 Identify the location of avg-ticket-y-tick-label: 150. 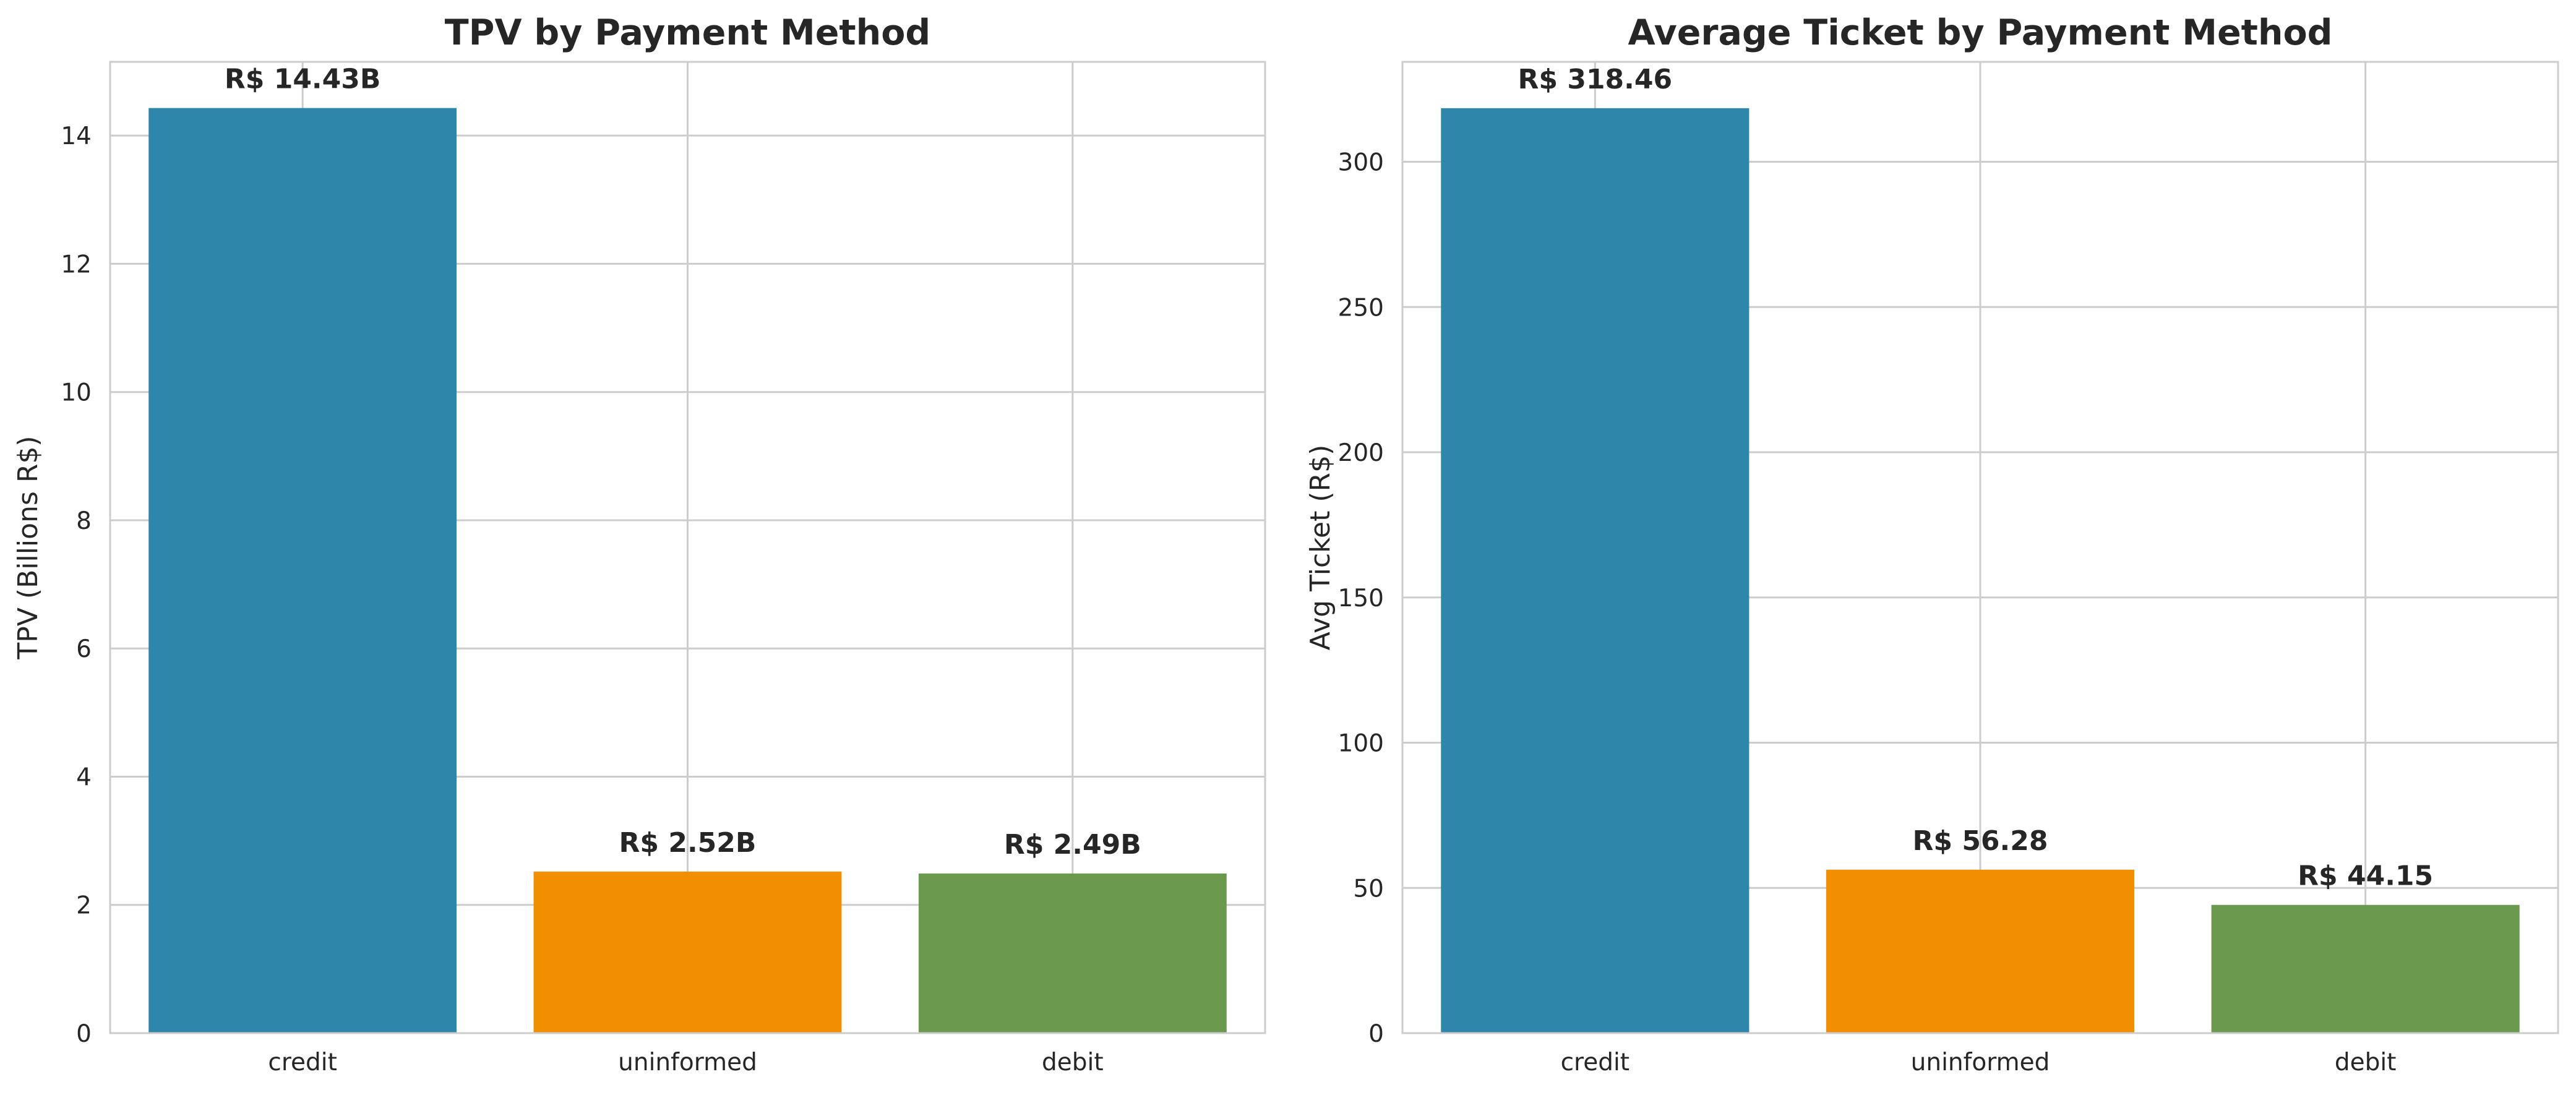
(1361, 598).